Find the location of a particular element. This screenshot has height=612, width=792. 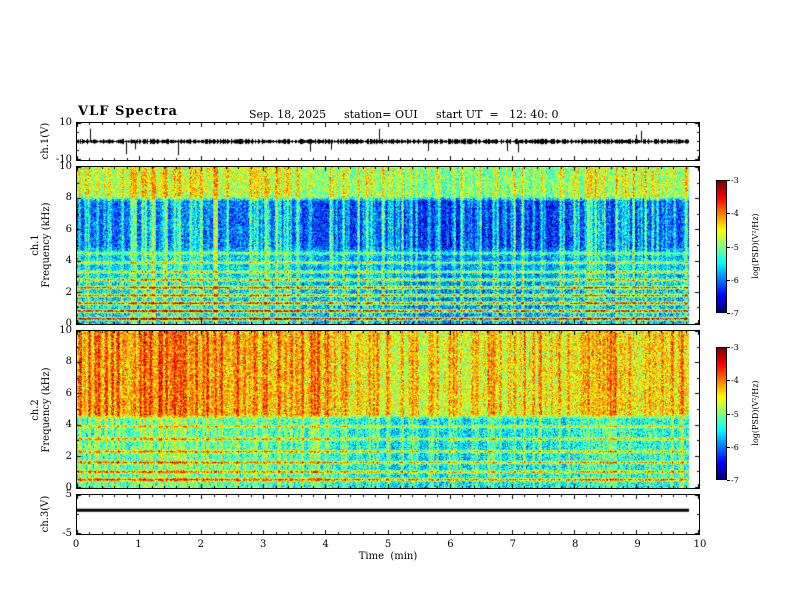

x-tick-label: 10 is located at coordinates (700, 544).